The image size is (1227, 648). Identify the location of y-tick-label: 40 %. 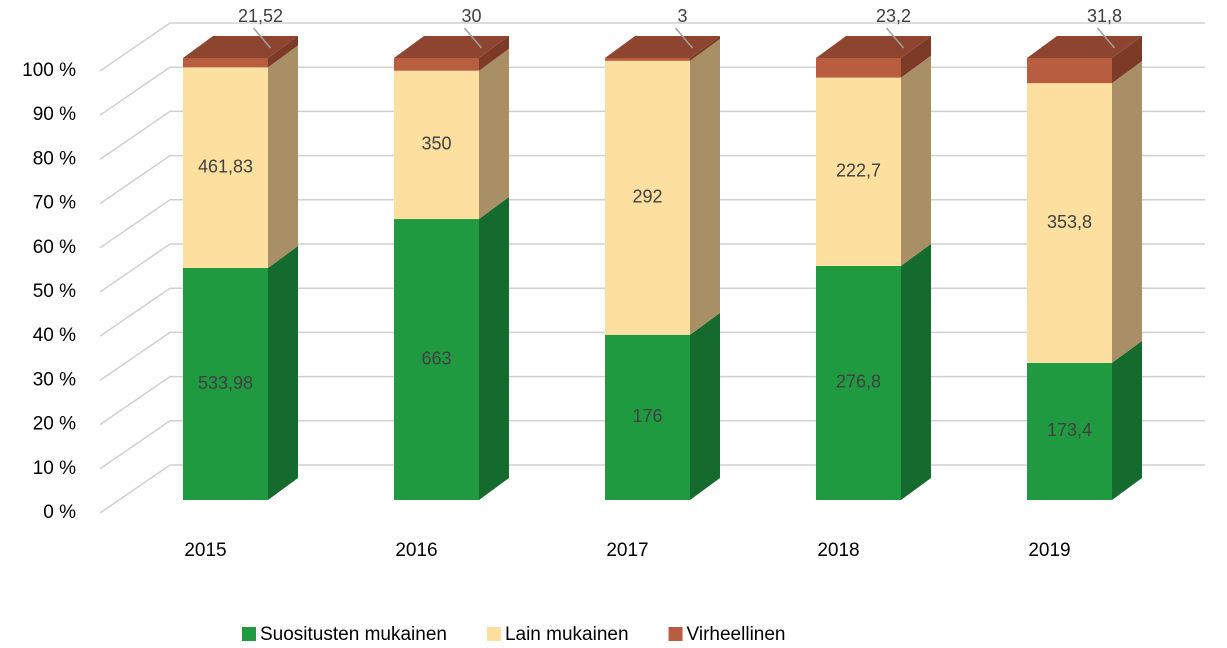
(54, 335).